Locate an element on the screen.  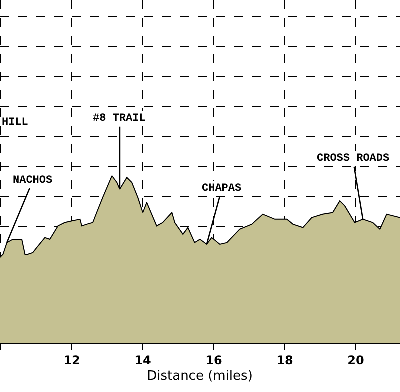
text: HILL is located at coordinates (15, 123).